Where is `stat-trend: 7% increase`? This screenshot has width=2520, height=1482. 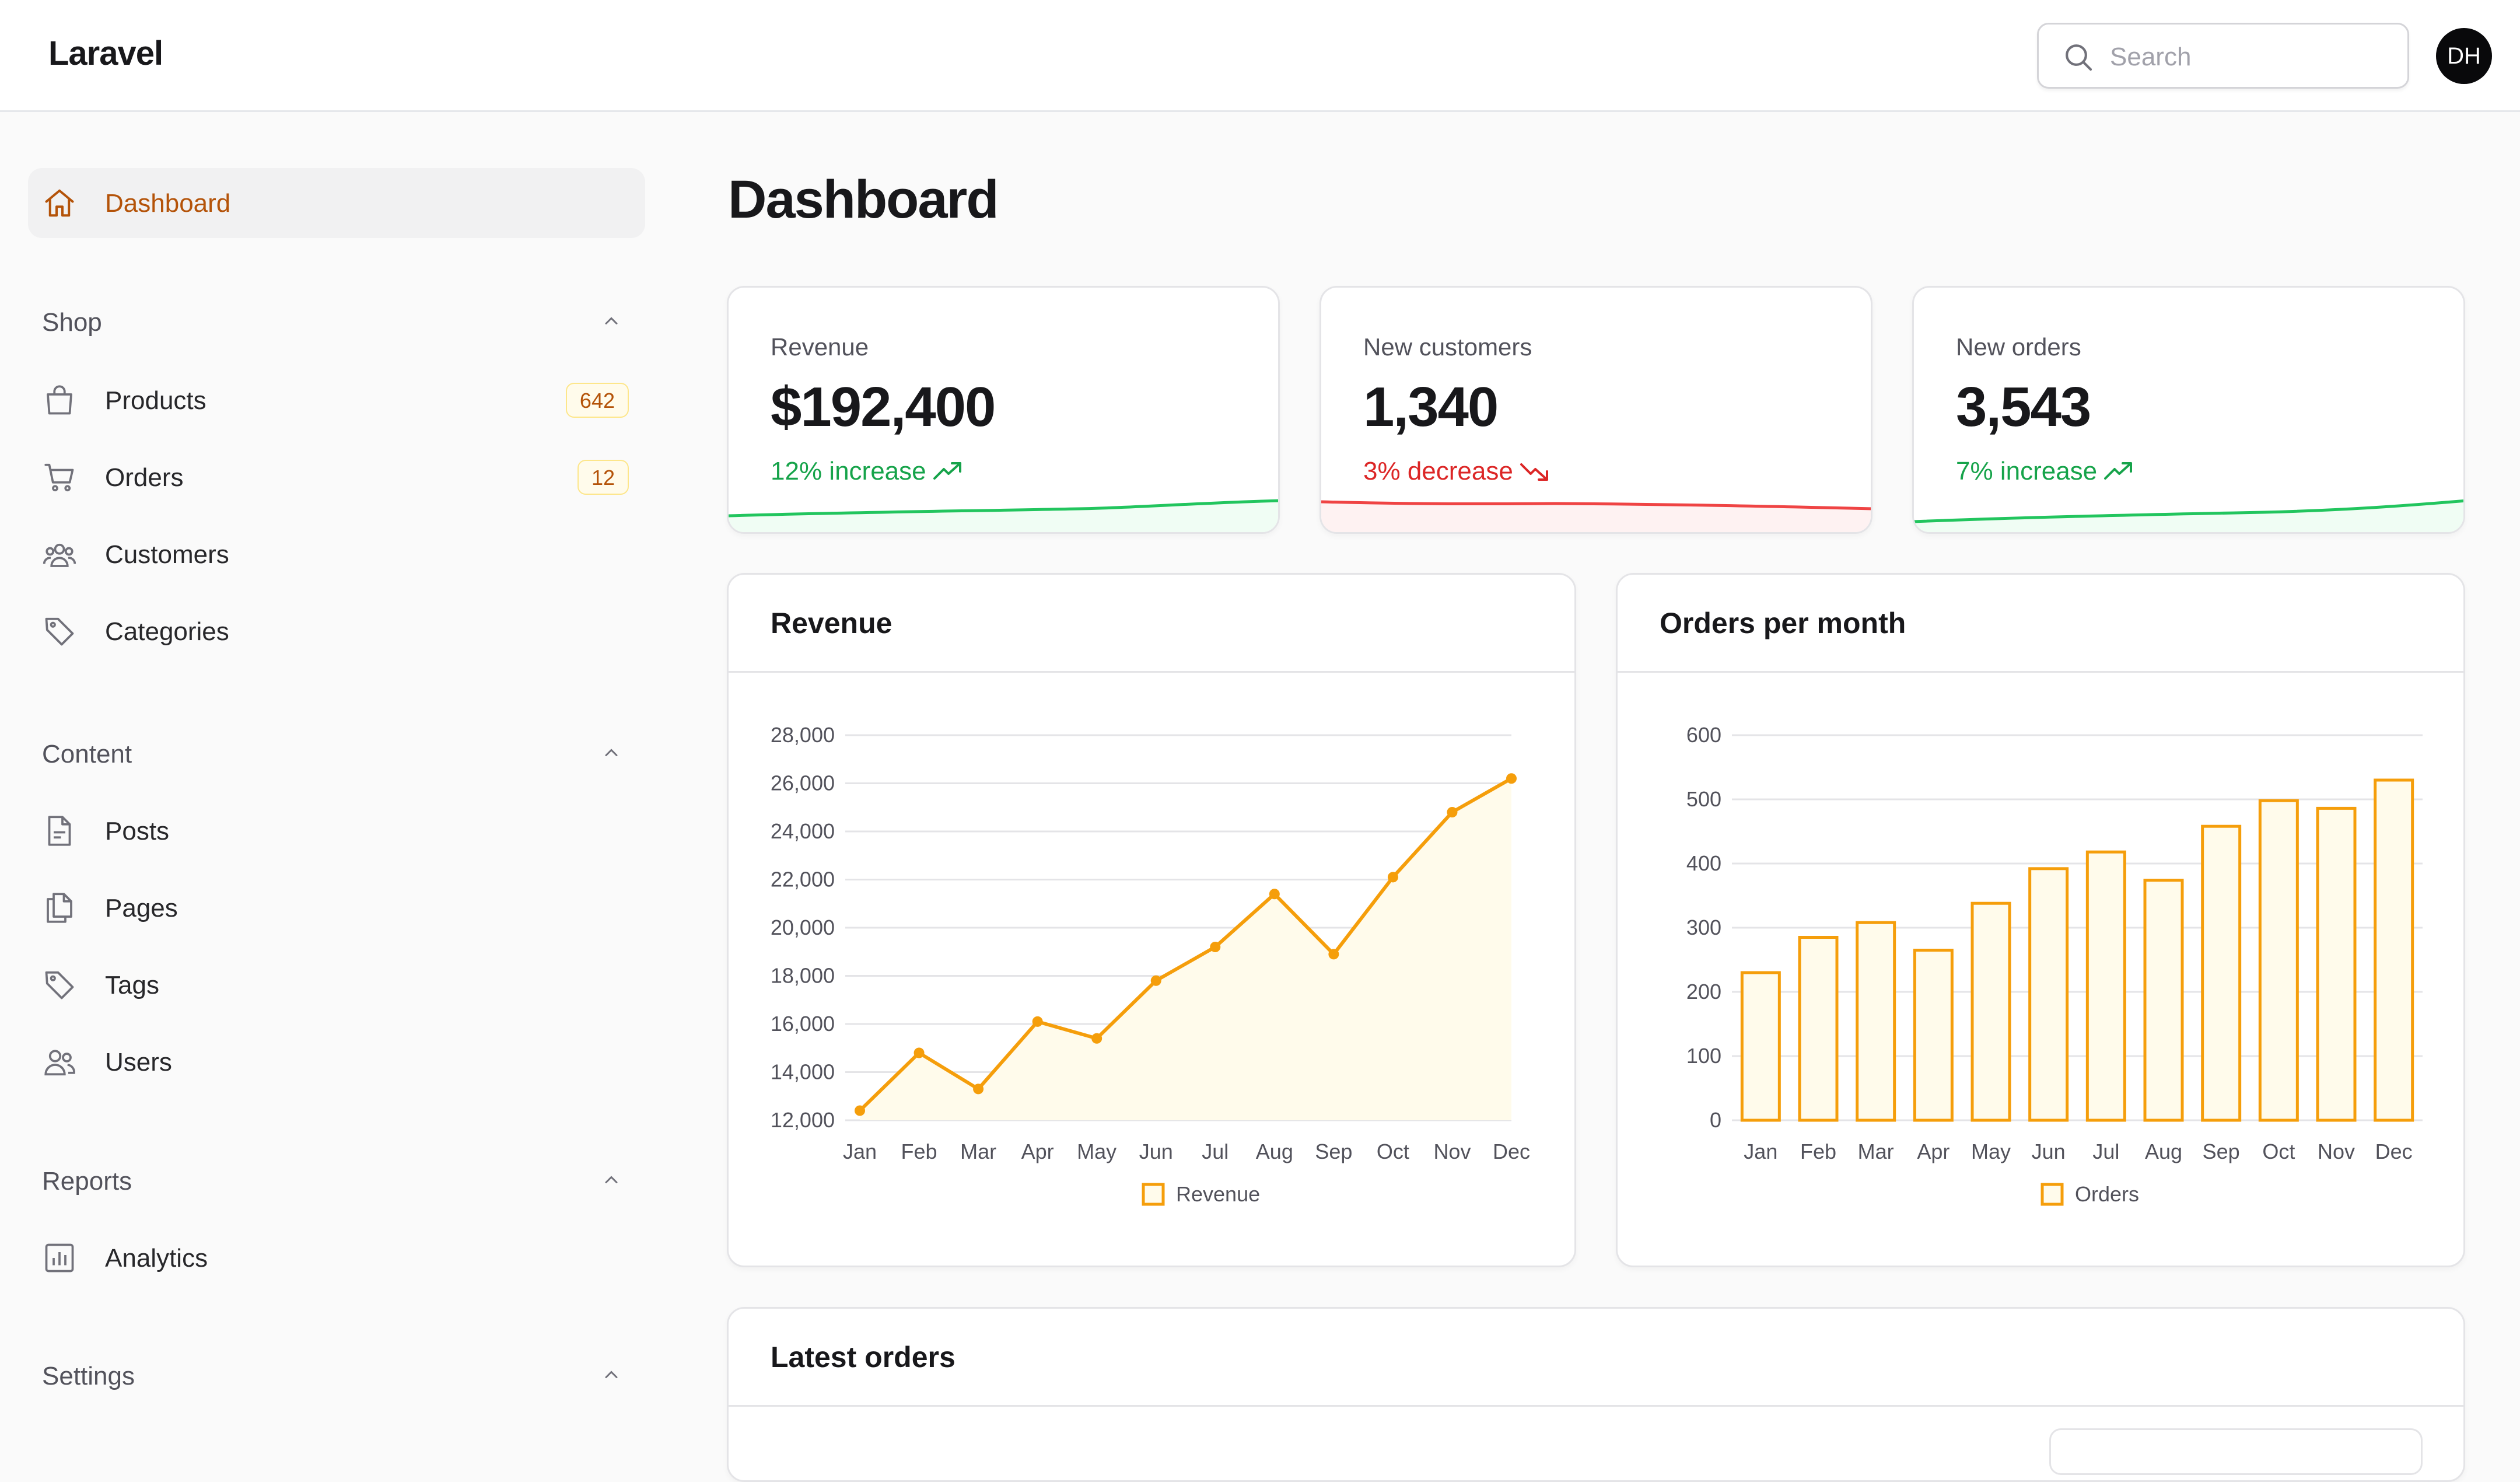
stat-trend: 7% increase is located at coordinates (2045, 471).